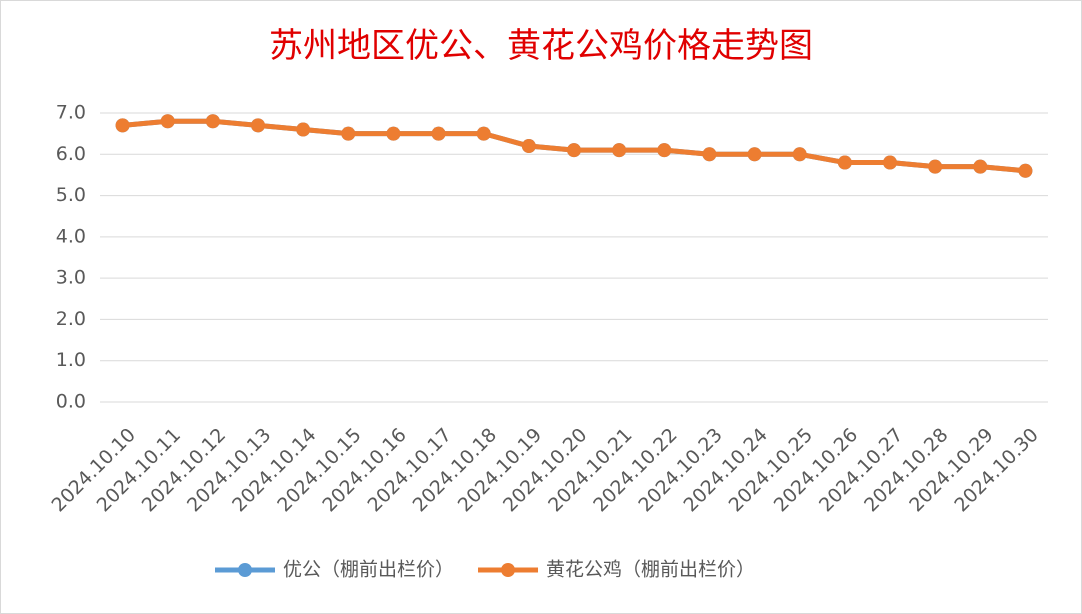  What do you see at coordinates (541, 46) in the screenshot?
I see `chart-title: 苏州地区优公、黄花公鸡价格走势图` at bounding box center [541, 46].